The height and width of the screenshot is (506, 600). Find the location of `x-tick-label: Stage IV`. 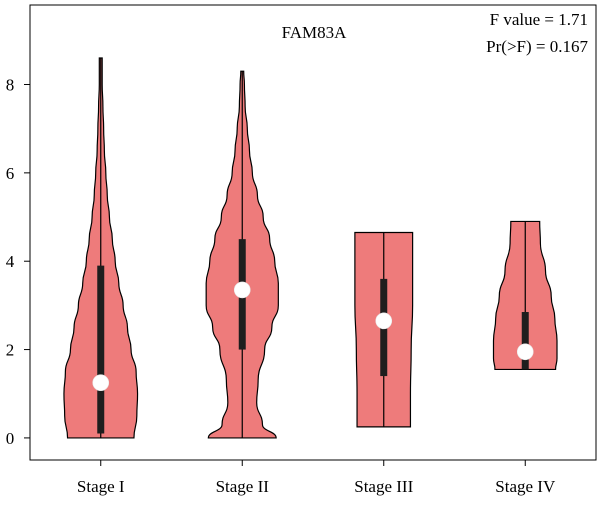

x-tick-label: Stage IV is located at coordinates (525, 486).